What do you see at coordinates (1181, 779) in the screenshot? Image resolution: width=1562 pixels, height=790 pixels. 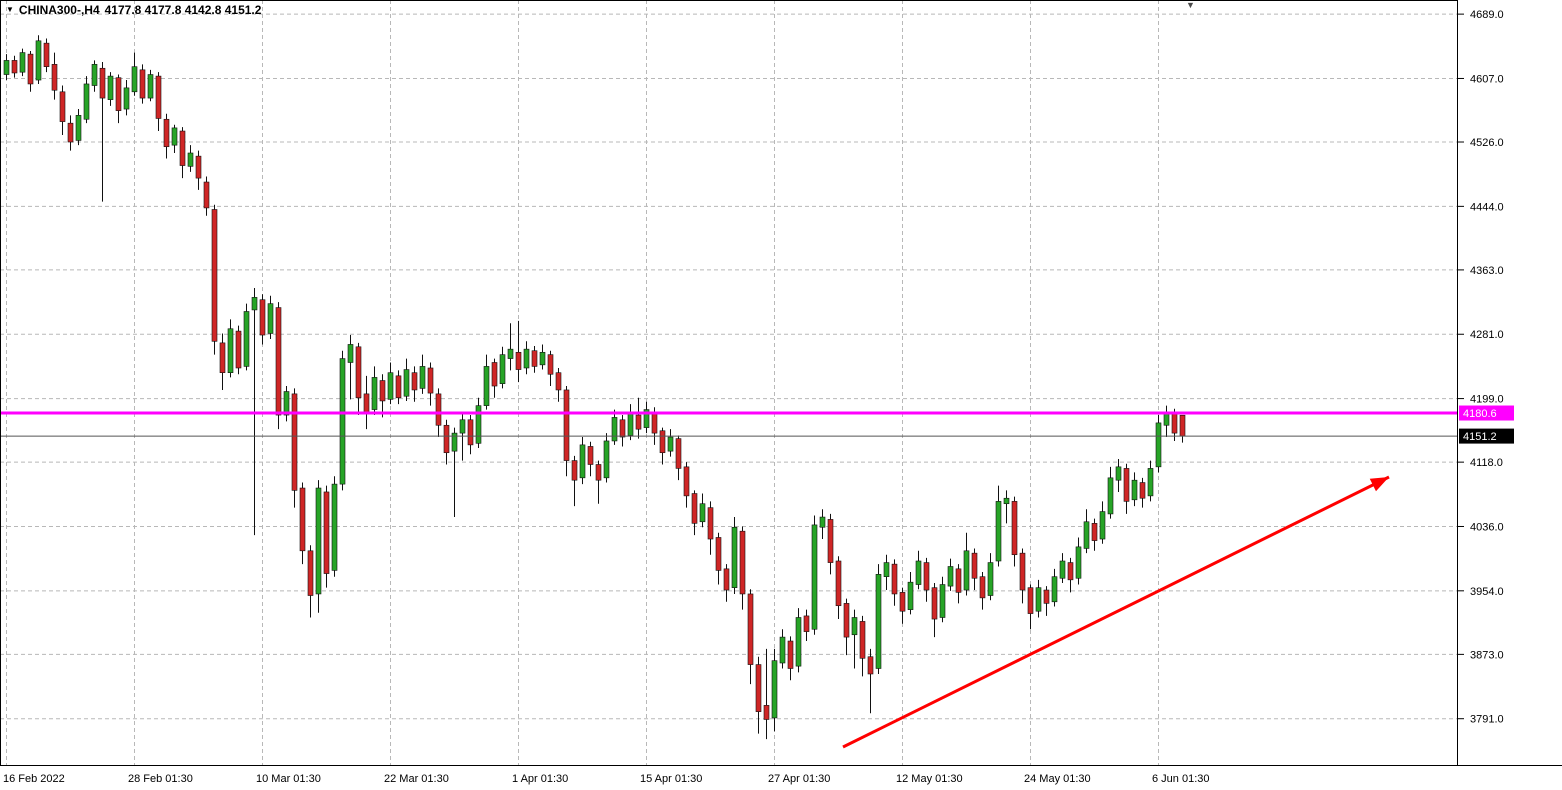 I see `x-tick-label: 6 Jun 01:30` at bounding box center [1181, 779].